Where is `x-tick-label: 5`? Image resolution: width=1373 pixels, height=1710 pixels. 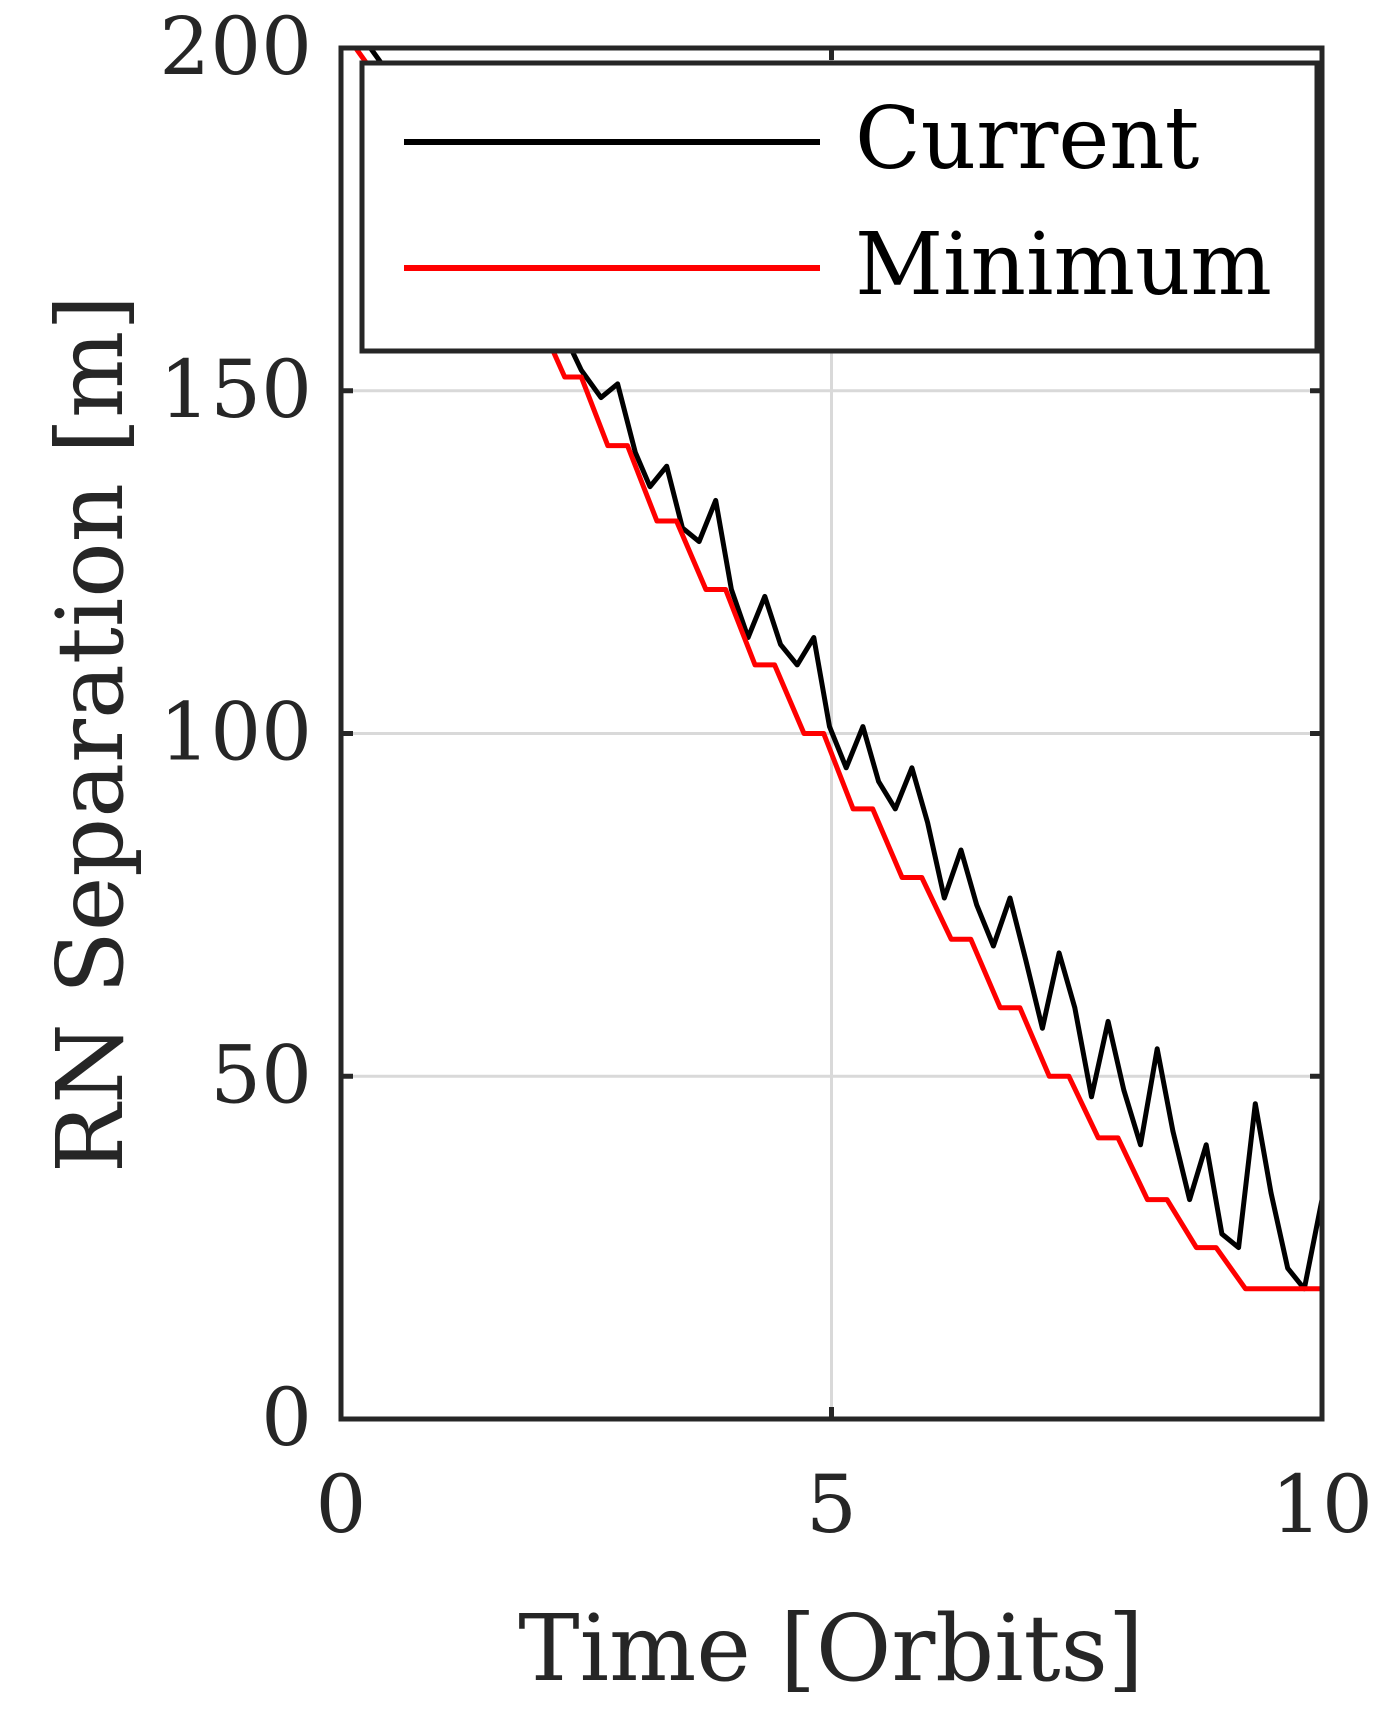 x-tick-label: 5 is located at coordinates (831, 1504).